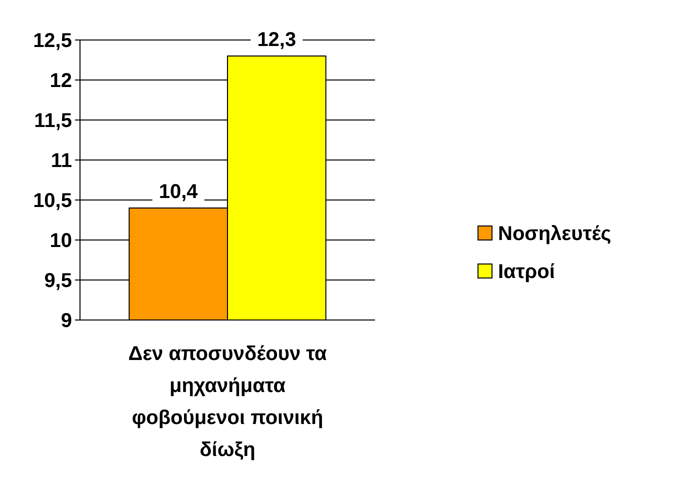 This screenshot has height=477, width=681. I want to click on data-label: 12,3, so click(276, 40).